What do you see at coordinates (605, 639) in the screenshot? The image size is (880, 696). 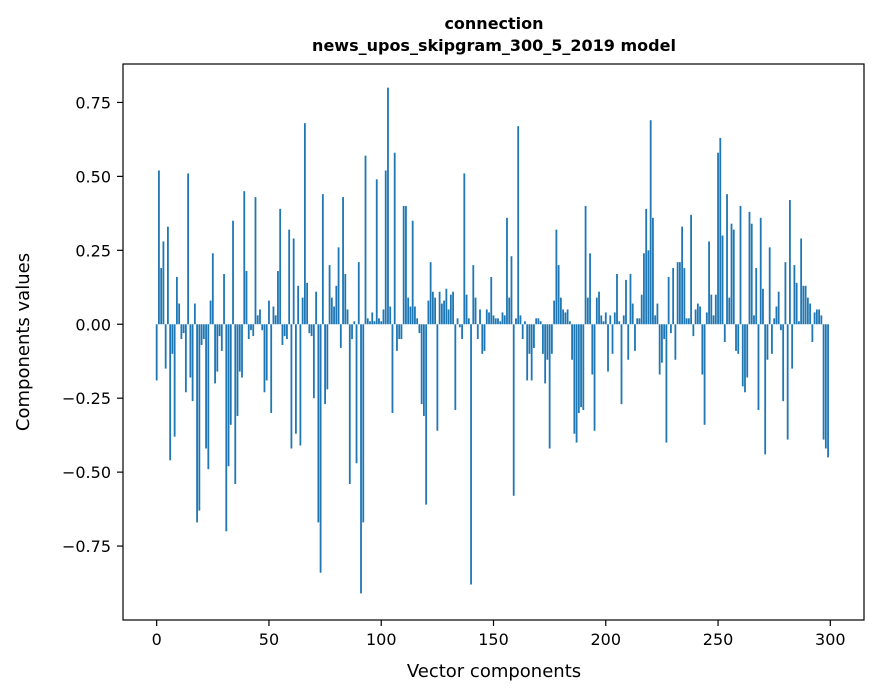 I see `x-tick-label: 200` at bounding box center [605, 639].